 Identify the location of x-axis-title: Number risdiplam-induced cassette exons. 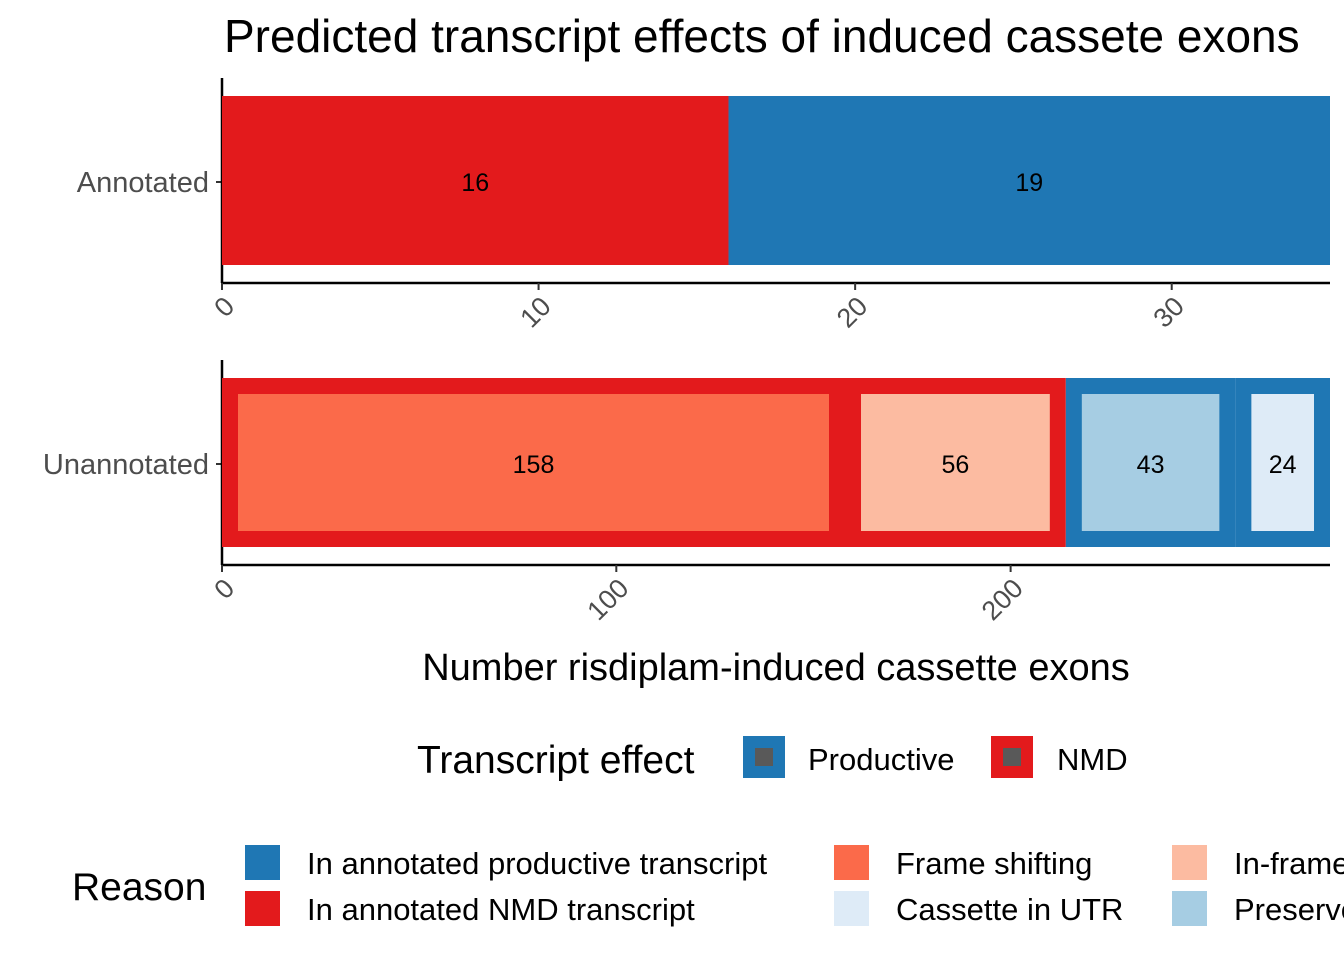
(776, 668).